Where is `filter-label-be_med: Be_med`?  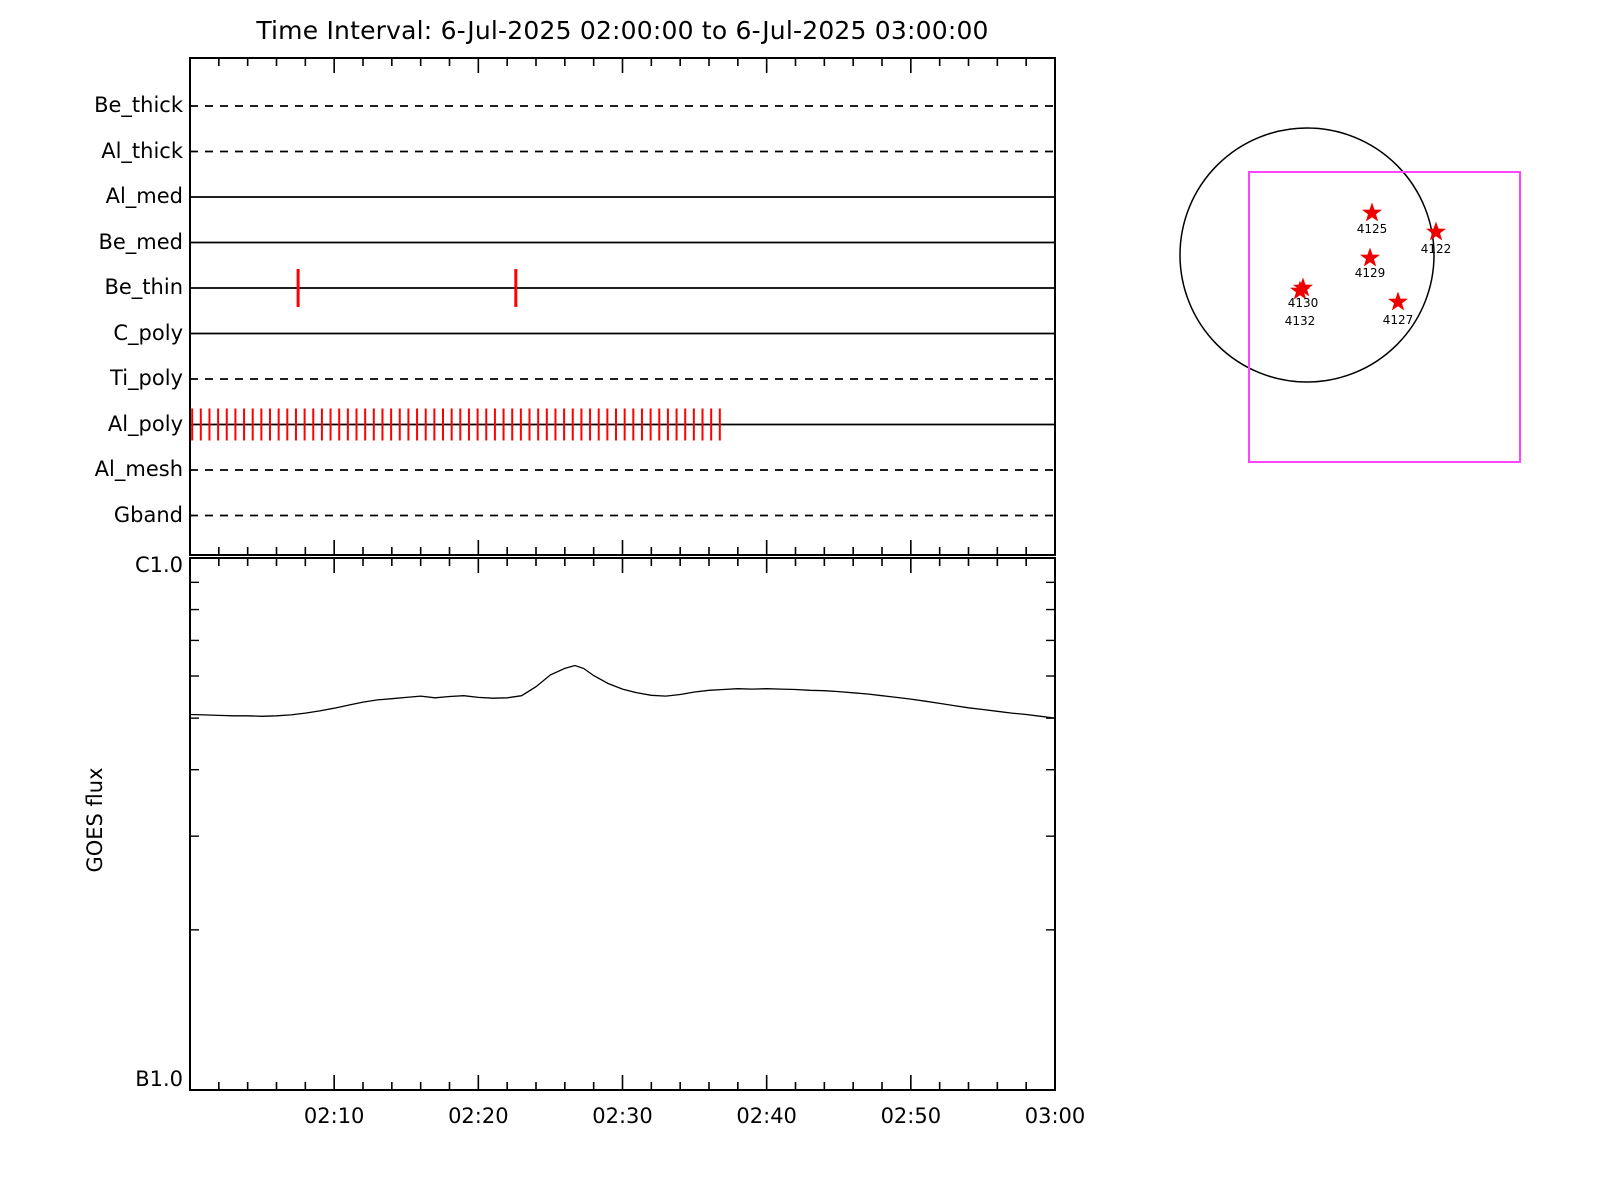 filter-label-be_med: Be_med is located at coordinates (140, 241).